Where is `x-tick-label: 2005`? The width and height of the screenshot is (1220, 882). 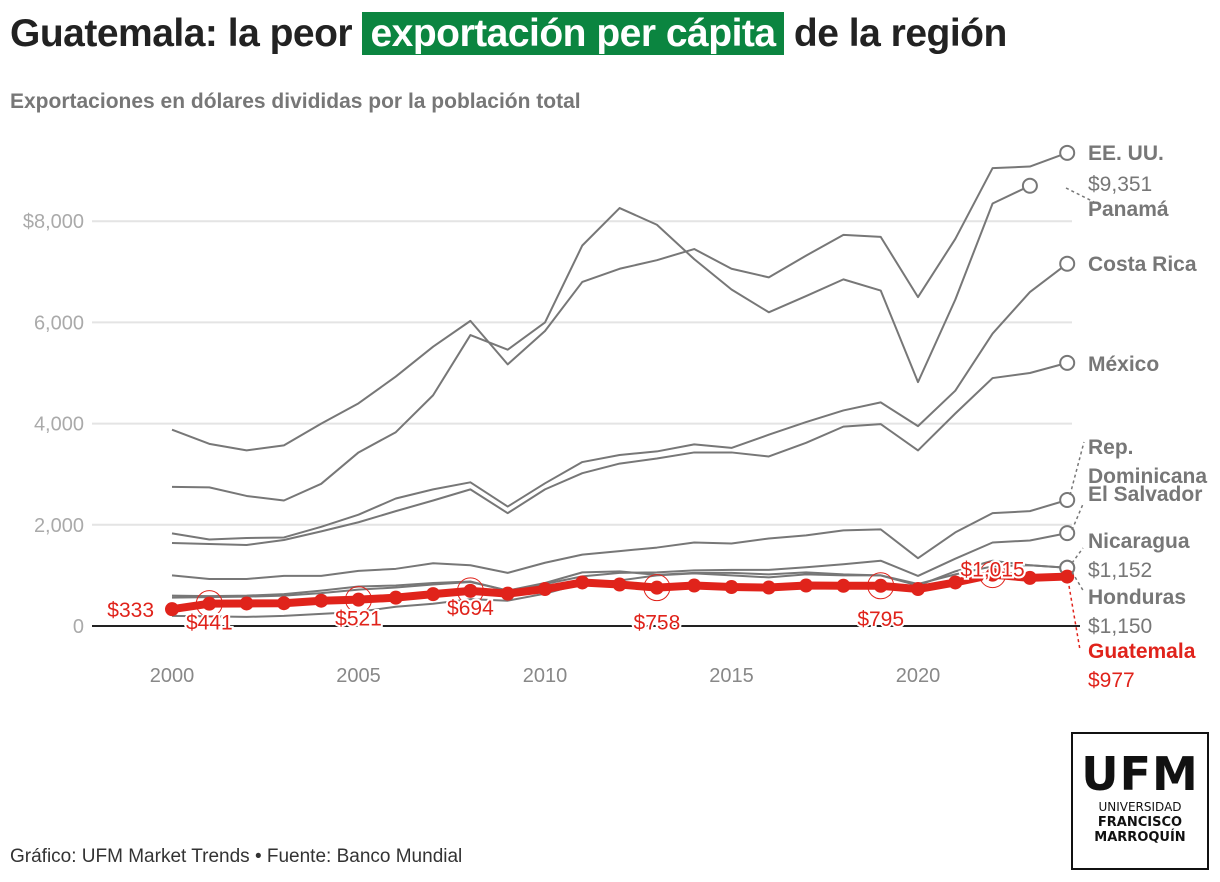
x-tick-label: 2005 is located at coordinates (358, 676).